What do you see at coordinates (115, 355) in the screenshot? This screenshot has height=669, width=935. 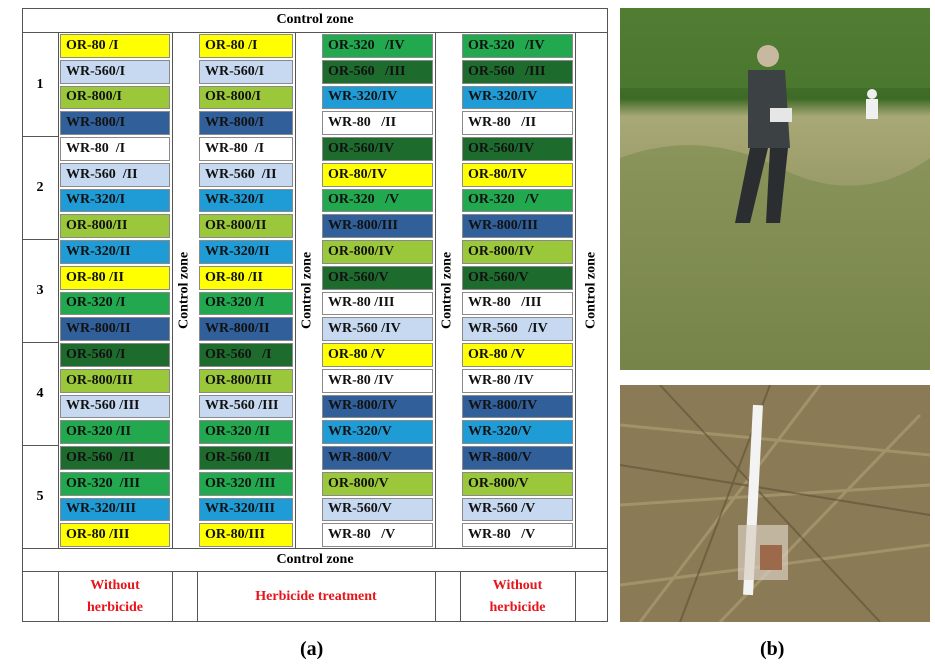 I see `plot-cell: OR-560 /I` at bounding box center [115, 355].